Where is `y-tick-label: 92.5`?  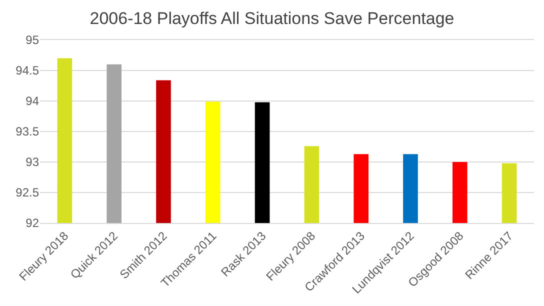 y-tick-label: 92.5 is located at coordinates (28, 193).